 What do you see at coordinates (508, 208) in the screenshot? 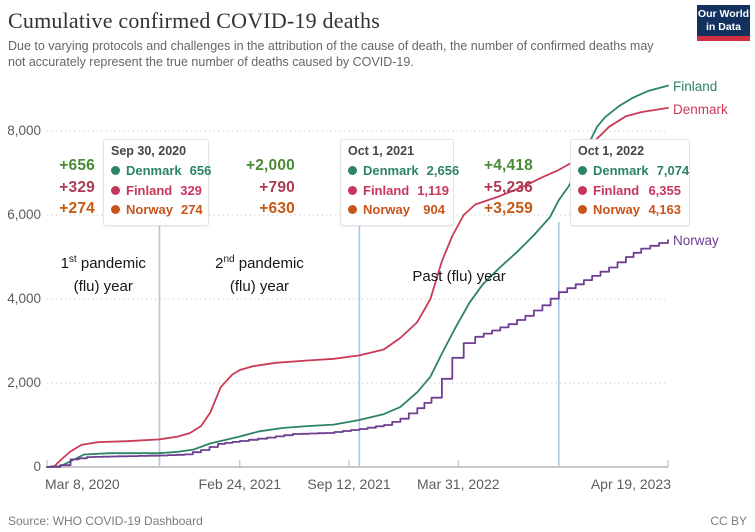
I see `delta-value: +3,259` at bounding box center [508, 208].